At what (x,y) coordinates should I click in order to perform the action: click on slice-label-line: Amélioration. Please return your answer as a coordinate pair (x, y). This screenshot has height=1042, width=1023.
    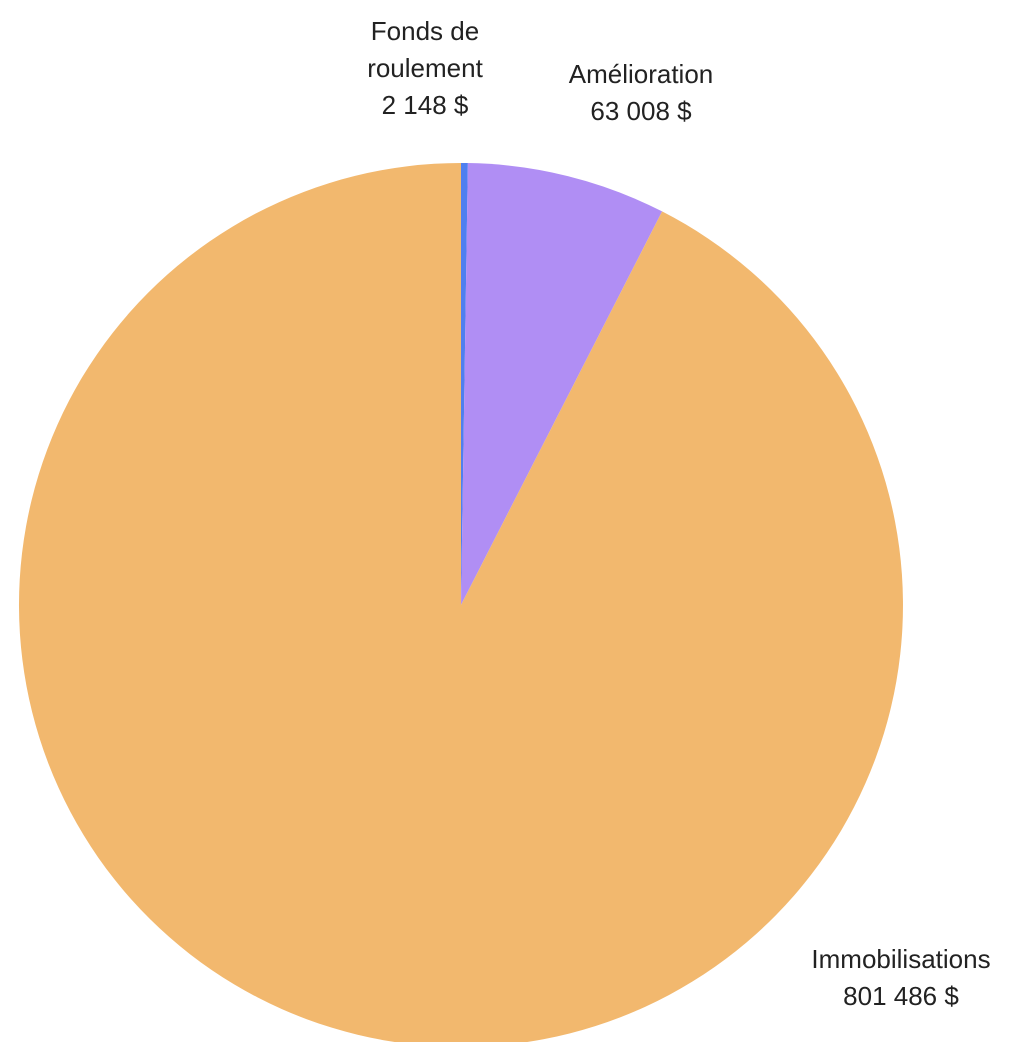
    Looking at the image, I should click on (641, 74).